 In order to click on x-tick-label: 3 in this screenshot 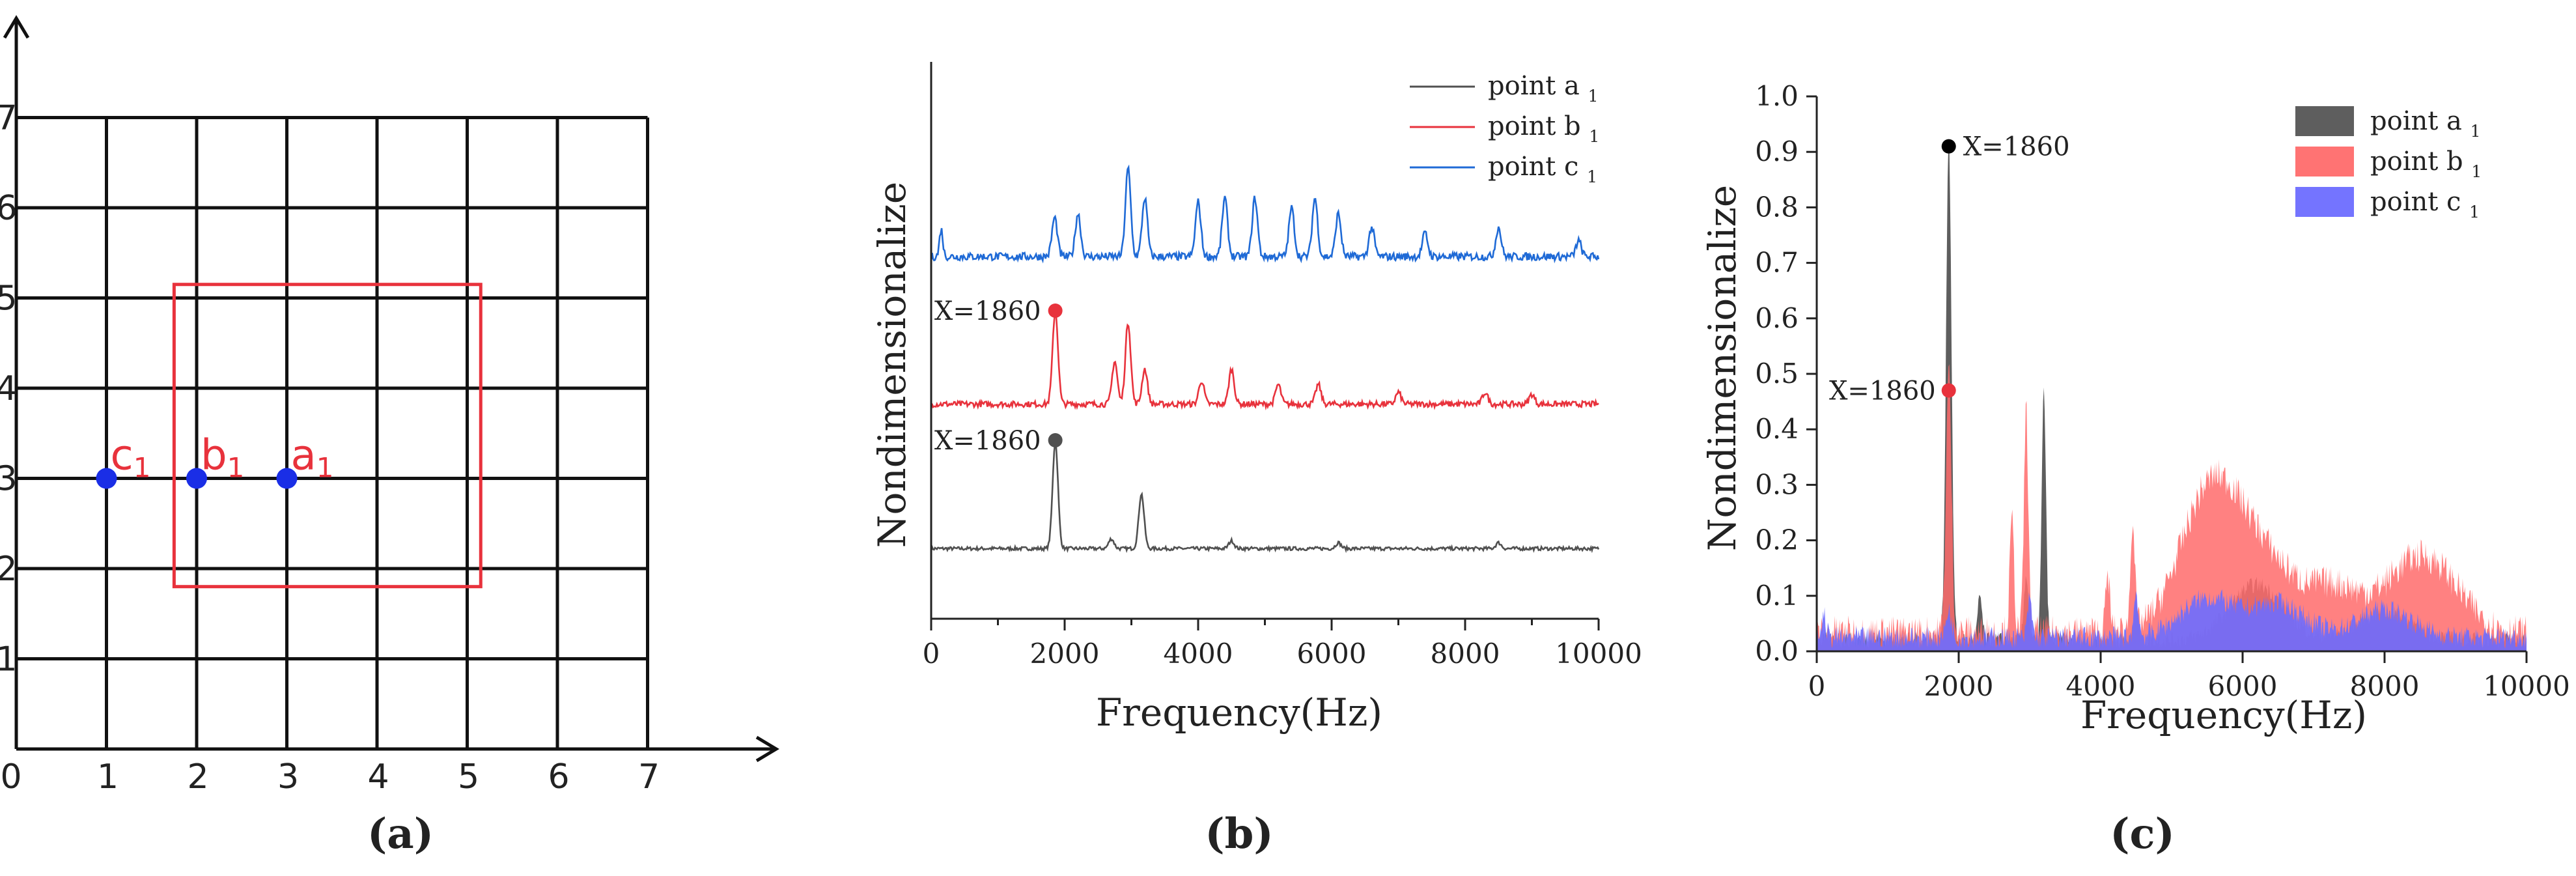, I will do `click(288, 777)`.